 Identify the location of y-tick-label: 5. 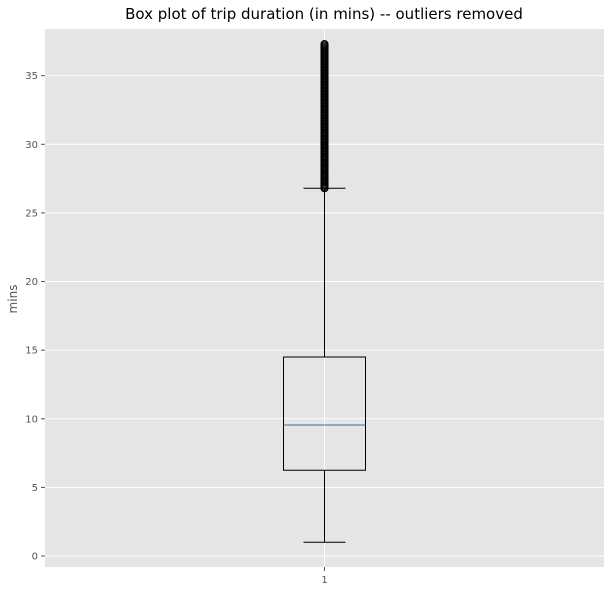
(35, 488).